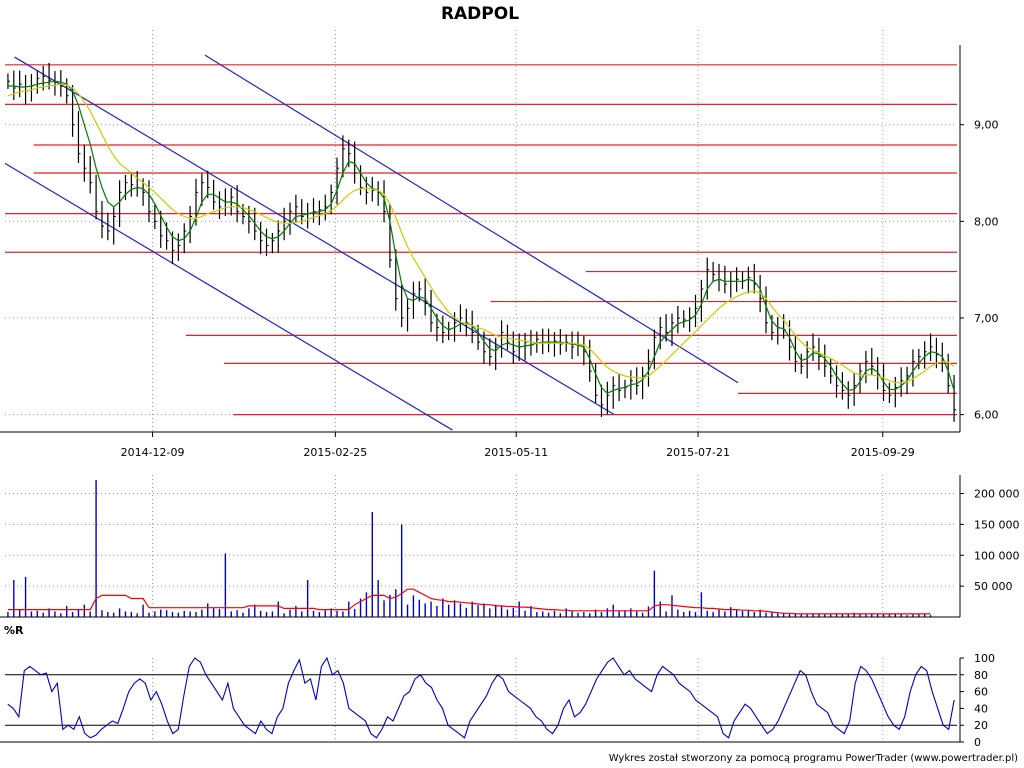  Describe the element at coordinates (981, 708) in the screenshot. I see `y-tick-label: 40` at that location.